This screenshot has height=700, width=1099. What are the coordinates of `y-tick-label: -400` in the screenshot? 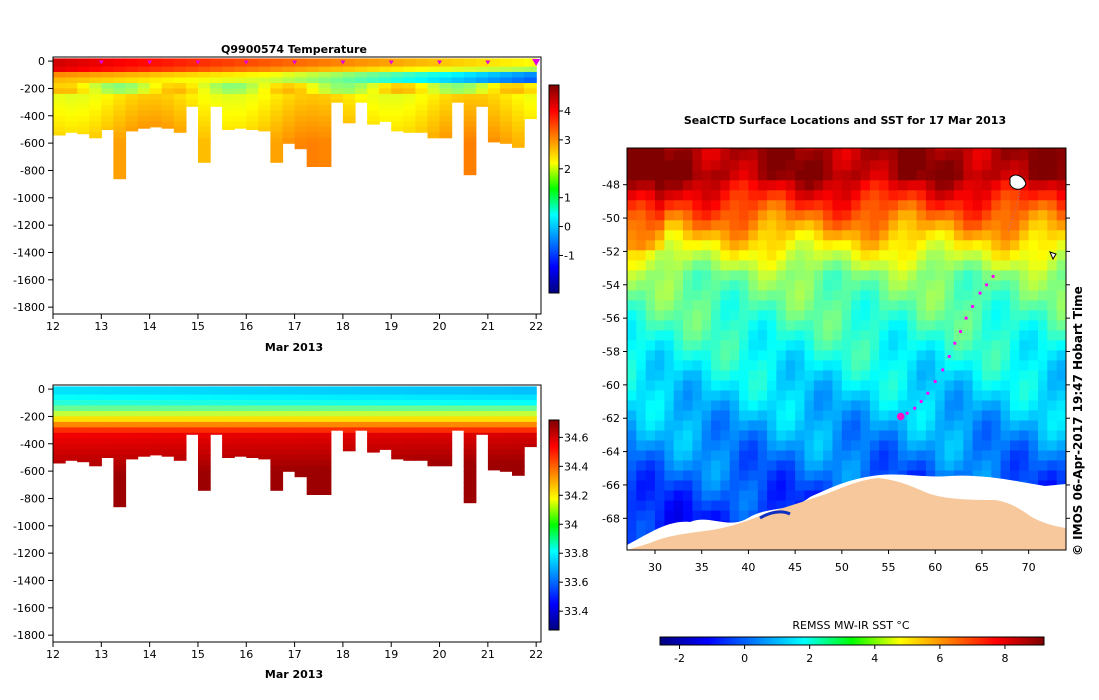 It's located at (32, 116).